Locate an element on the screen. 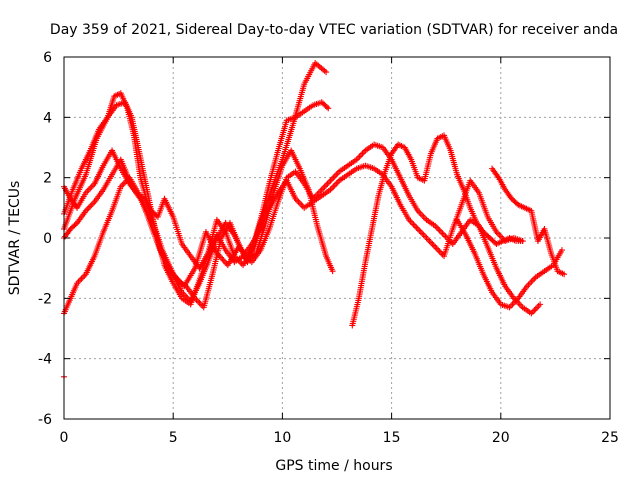 The height and width of the screenshot is (480, 640). x-tick-label: 5 is located at coordinates (173, 438).